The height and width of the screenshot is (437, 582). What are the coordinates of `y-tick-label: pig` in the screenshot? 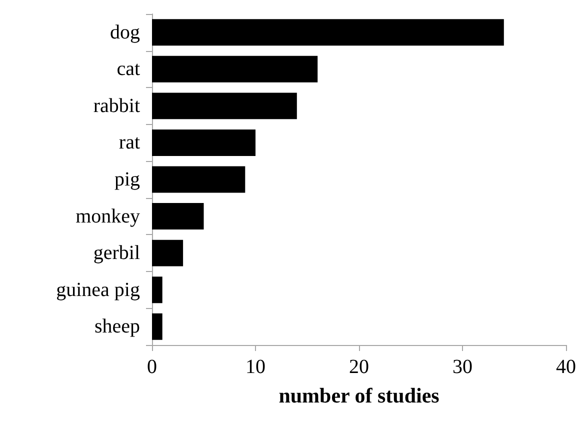 It's located at (127, 179).